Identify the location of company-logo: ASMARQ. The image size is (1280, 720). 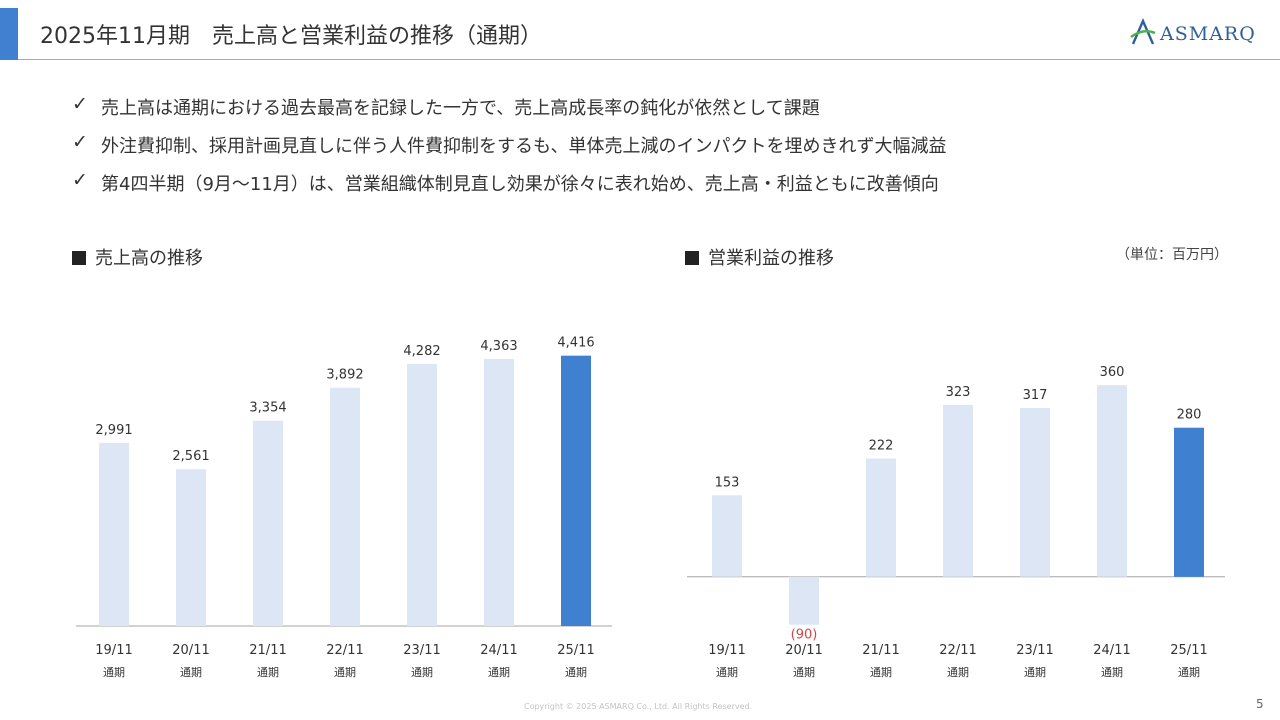
(1200, 33).